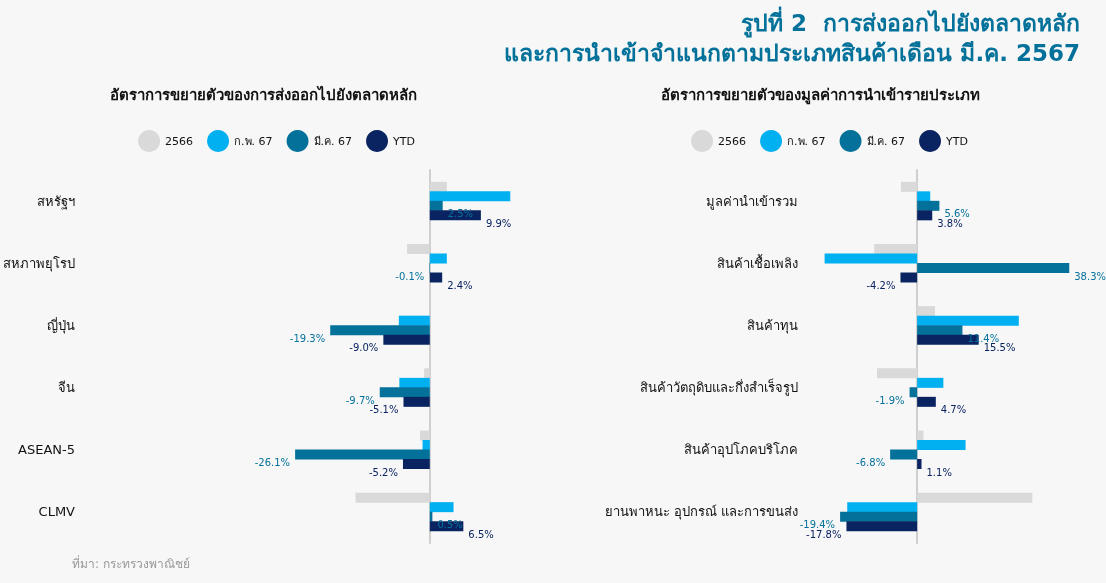 The height and width of the screenshot is (583, 1106). Describe the element at coordinates (999, 348) in the screenshot. I see `data-label: 15.5%` at that location.